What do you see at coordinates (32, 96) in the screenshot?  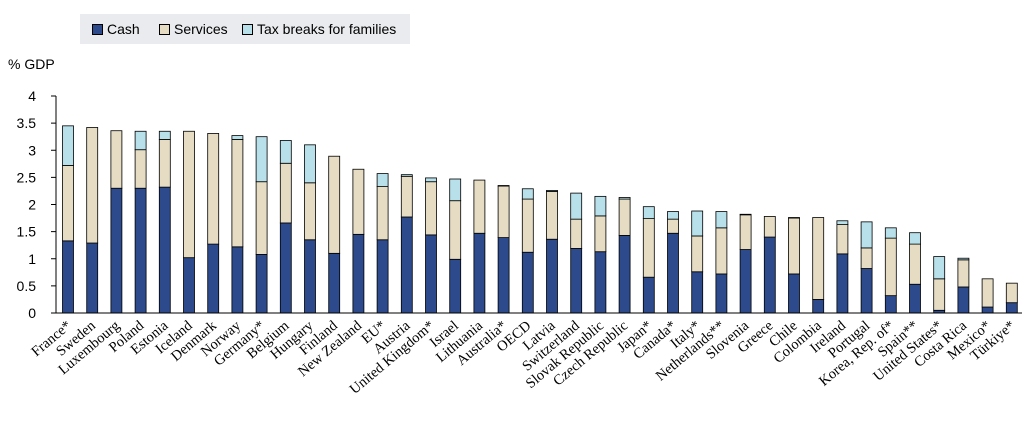 I see `y-tick-label: 4` at bounding box center [32, 96].